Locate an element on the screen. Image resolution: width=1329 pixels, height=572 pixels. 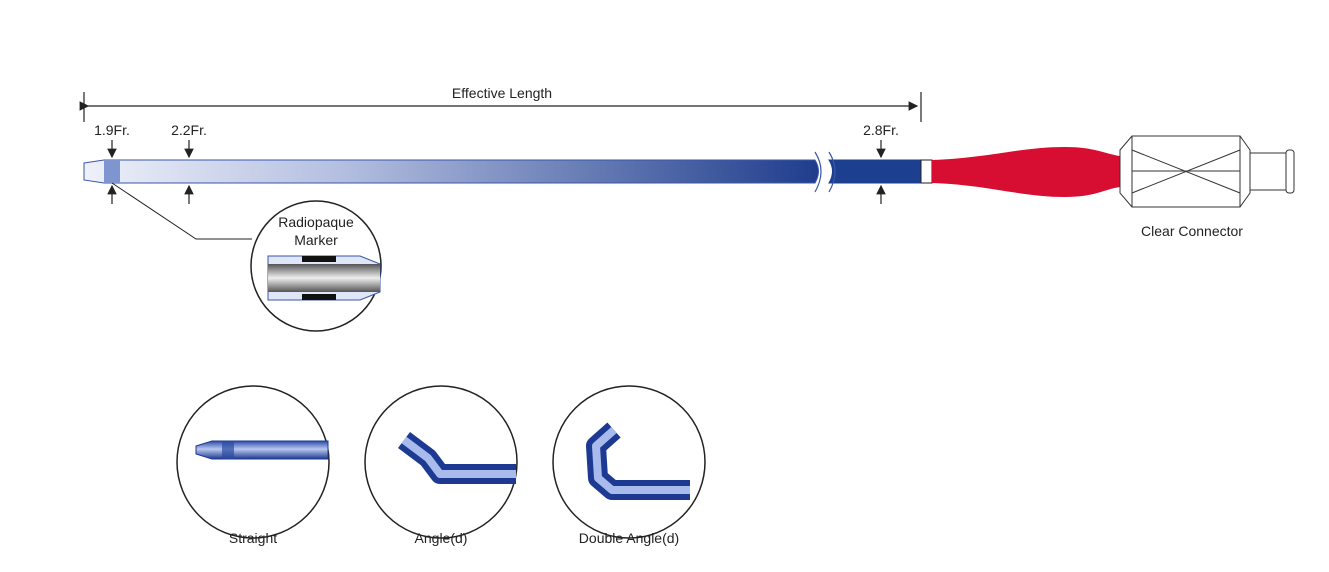
marker-detail is located at coordinates (324, 278).